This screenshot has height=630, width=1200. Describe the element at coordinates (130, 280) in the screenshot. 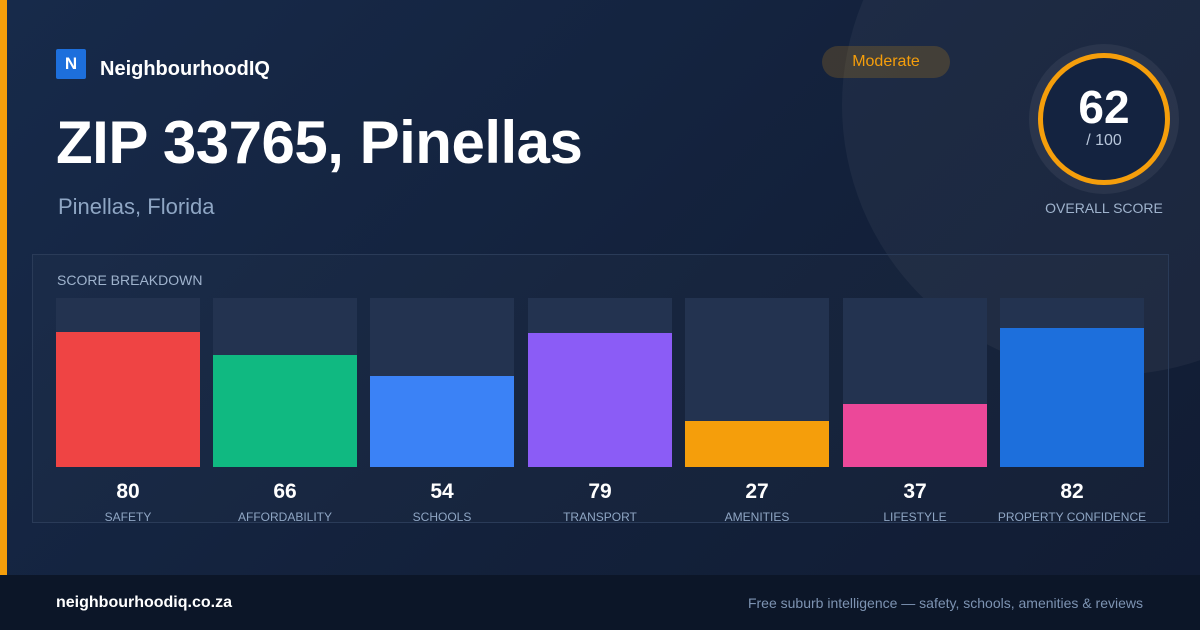

I see `score-breakdown-title: SCORE BREAKDOWN` at that location.